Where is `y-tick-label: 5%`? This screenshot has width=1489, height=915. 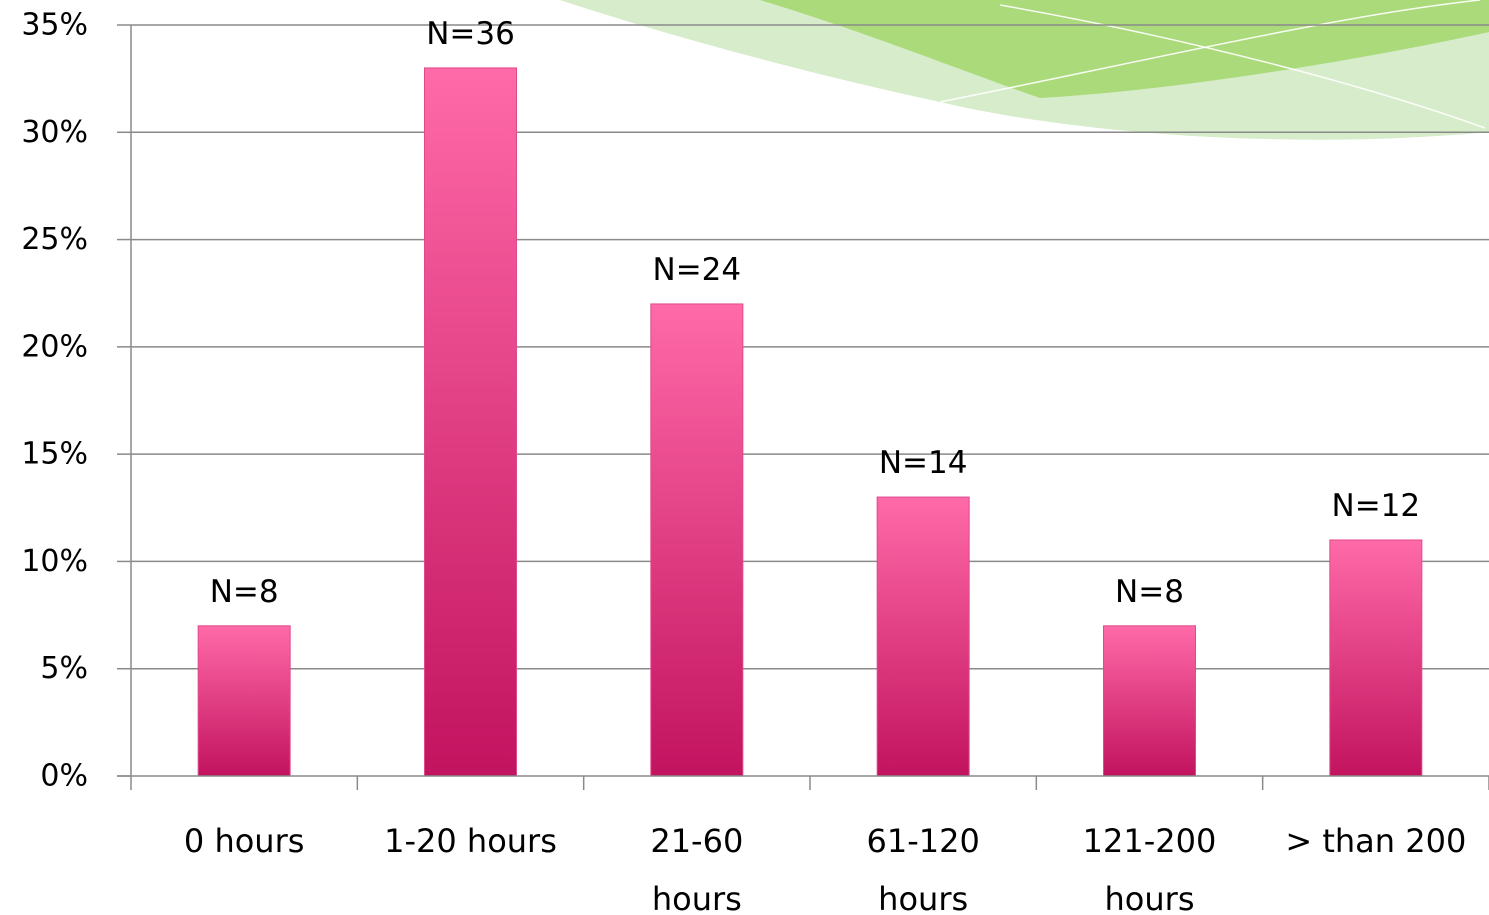
y-tick-label: 5% is located at coordinates (64, 668).